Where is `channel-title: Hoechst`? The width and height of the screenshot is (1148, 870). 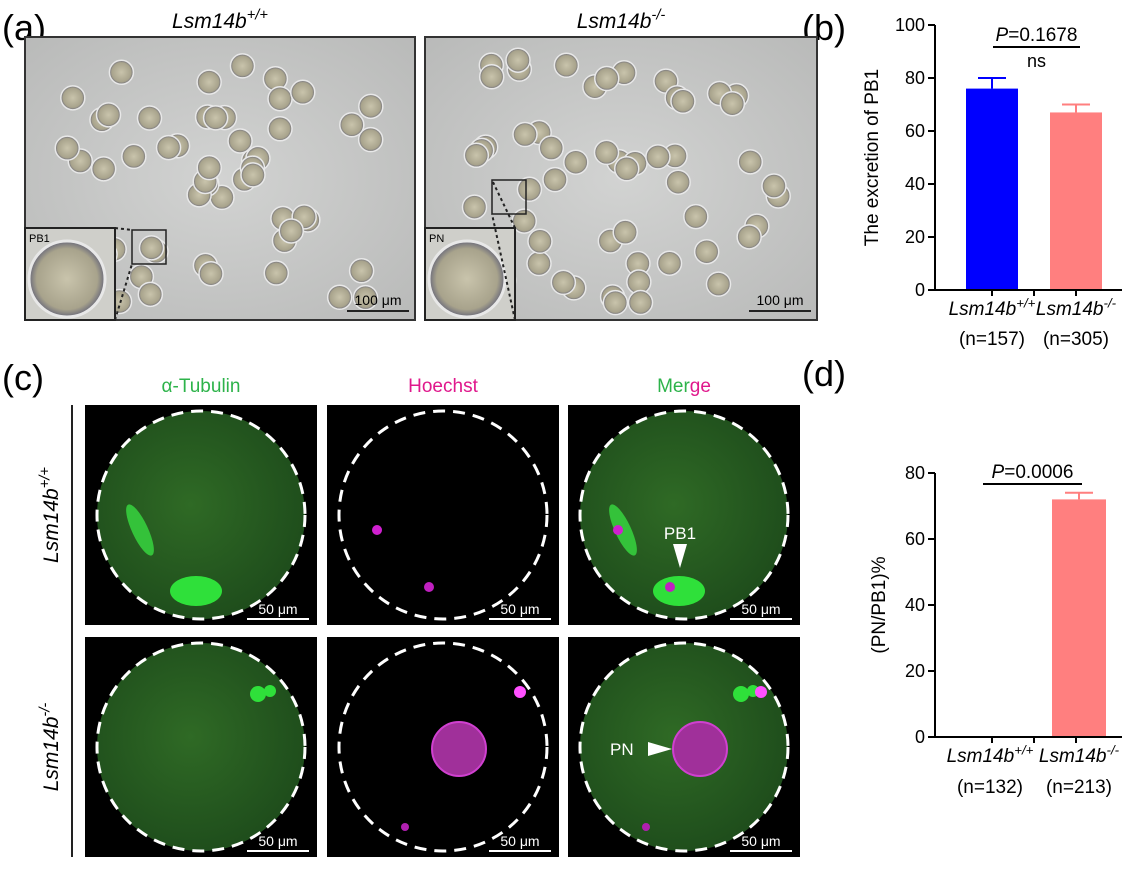
channel-title: Hoechst is located at coordinates (443, 386).